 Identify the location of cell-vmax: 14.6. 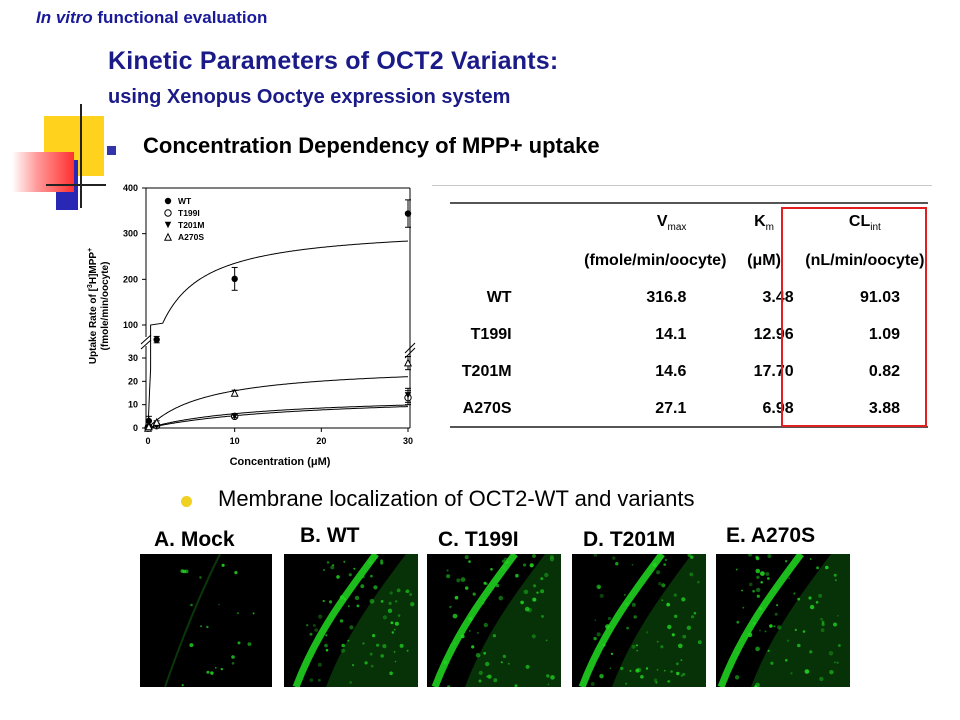
(671, 371).